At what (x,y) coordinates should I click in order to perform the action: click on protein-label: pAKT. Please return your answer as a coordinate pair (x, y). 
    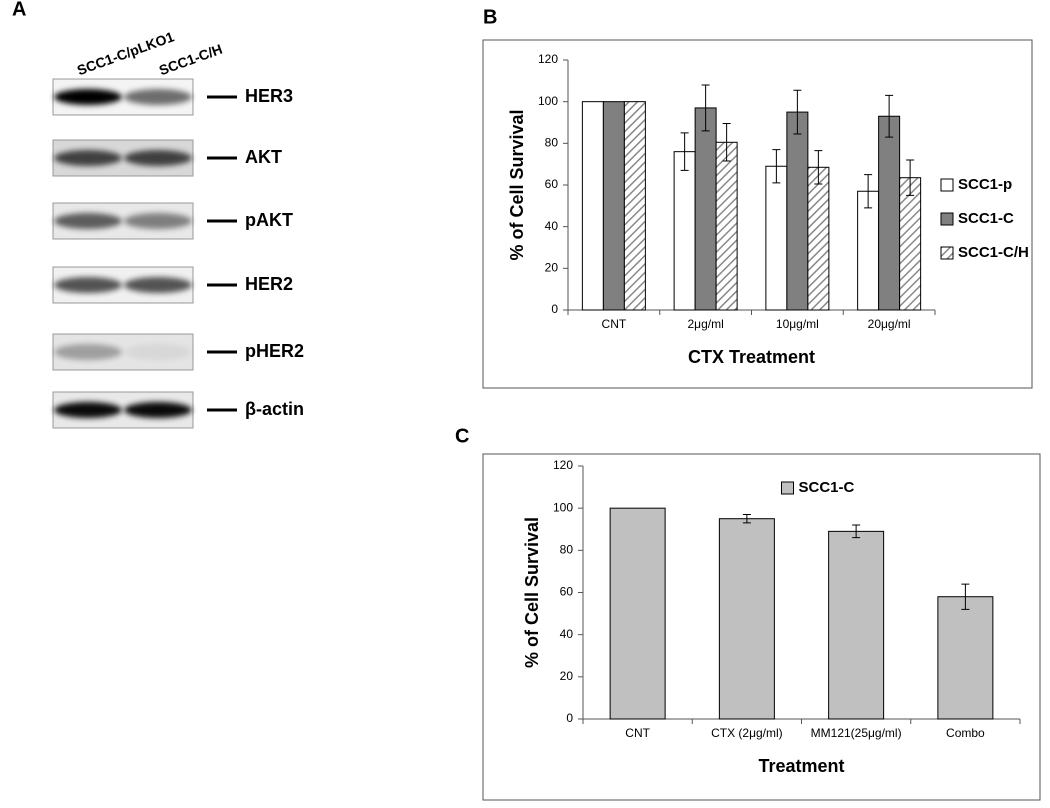
    Looking at the image, I should click on (269, 220).